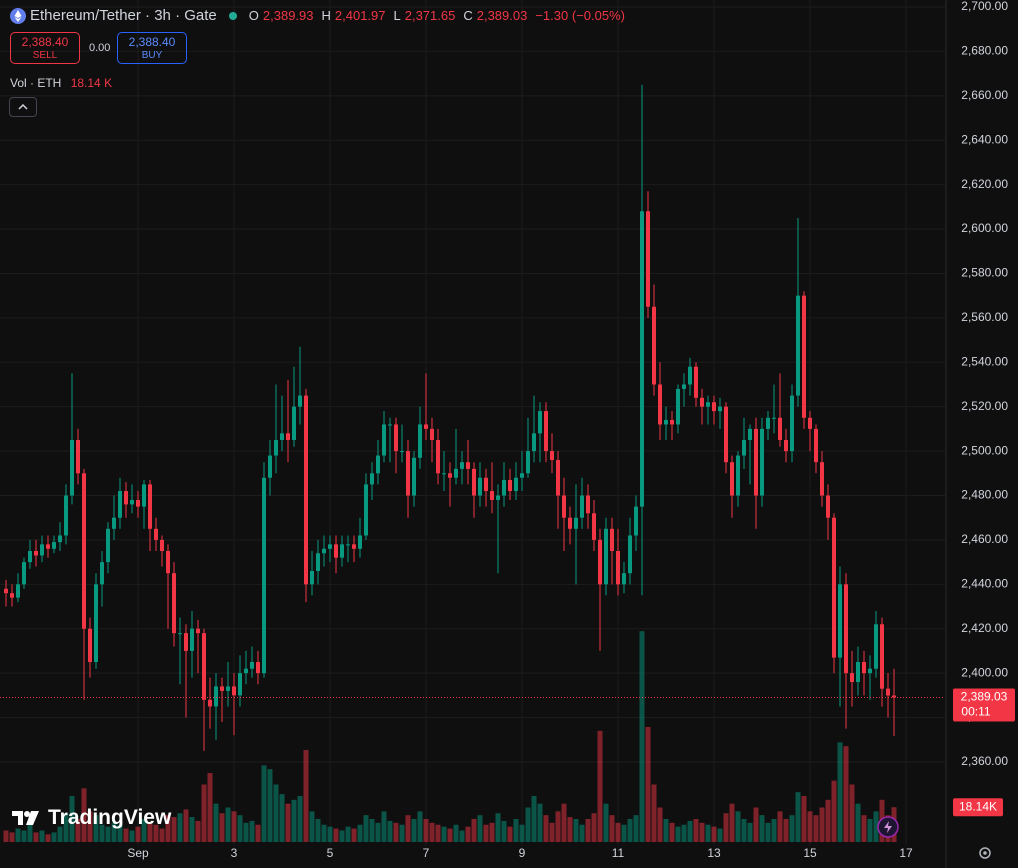 The width and height of the screenshot is (1018, 868). I want to click on y-tick-label: 2,680.00, so click(984, 51).